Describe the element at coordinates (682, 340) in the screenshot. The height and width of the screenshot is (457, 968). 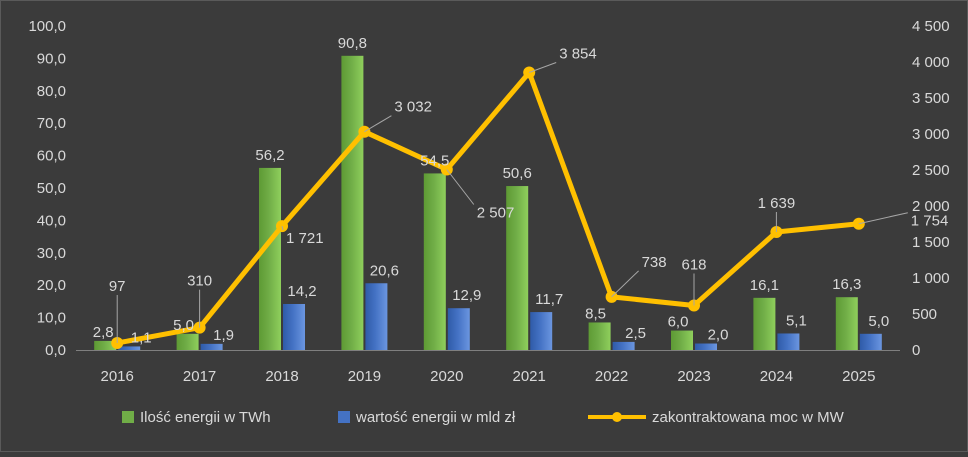
I see `bar-energy-twh-2023` at that location.